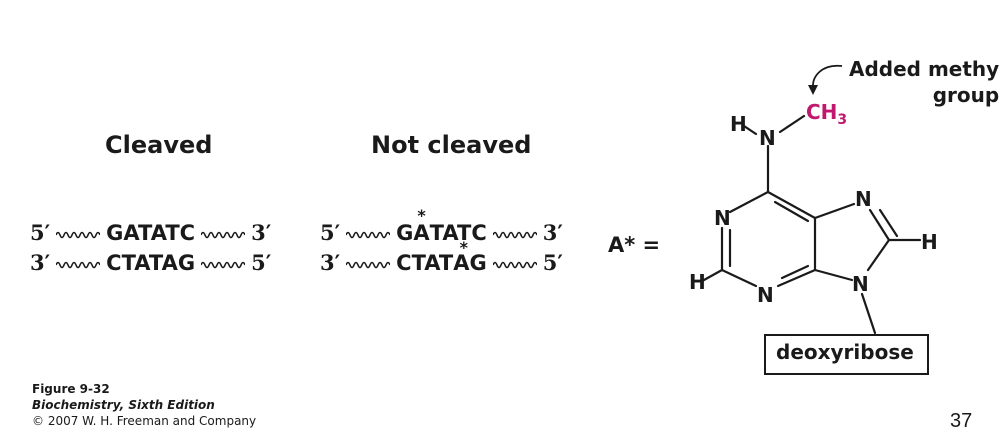 Image resolution: width=1000 pixels, height=440 pixels. Describe the element at coordinates (827, 76) in the screenshot. I see `callout-arrow` at that location.